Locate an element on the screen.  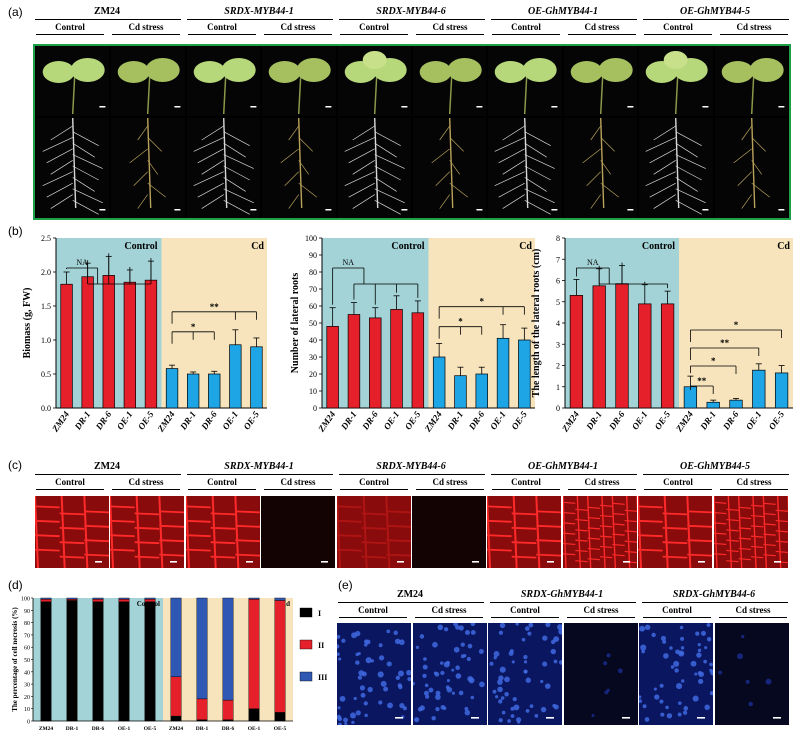
genotype-label: OE-GhMYB44-1 is located at coordinates (562, 466).